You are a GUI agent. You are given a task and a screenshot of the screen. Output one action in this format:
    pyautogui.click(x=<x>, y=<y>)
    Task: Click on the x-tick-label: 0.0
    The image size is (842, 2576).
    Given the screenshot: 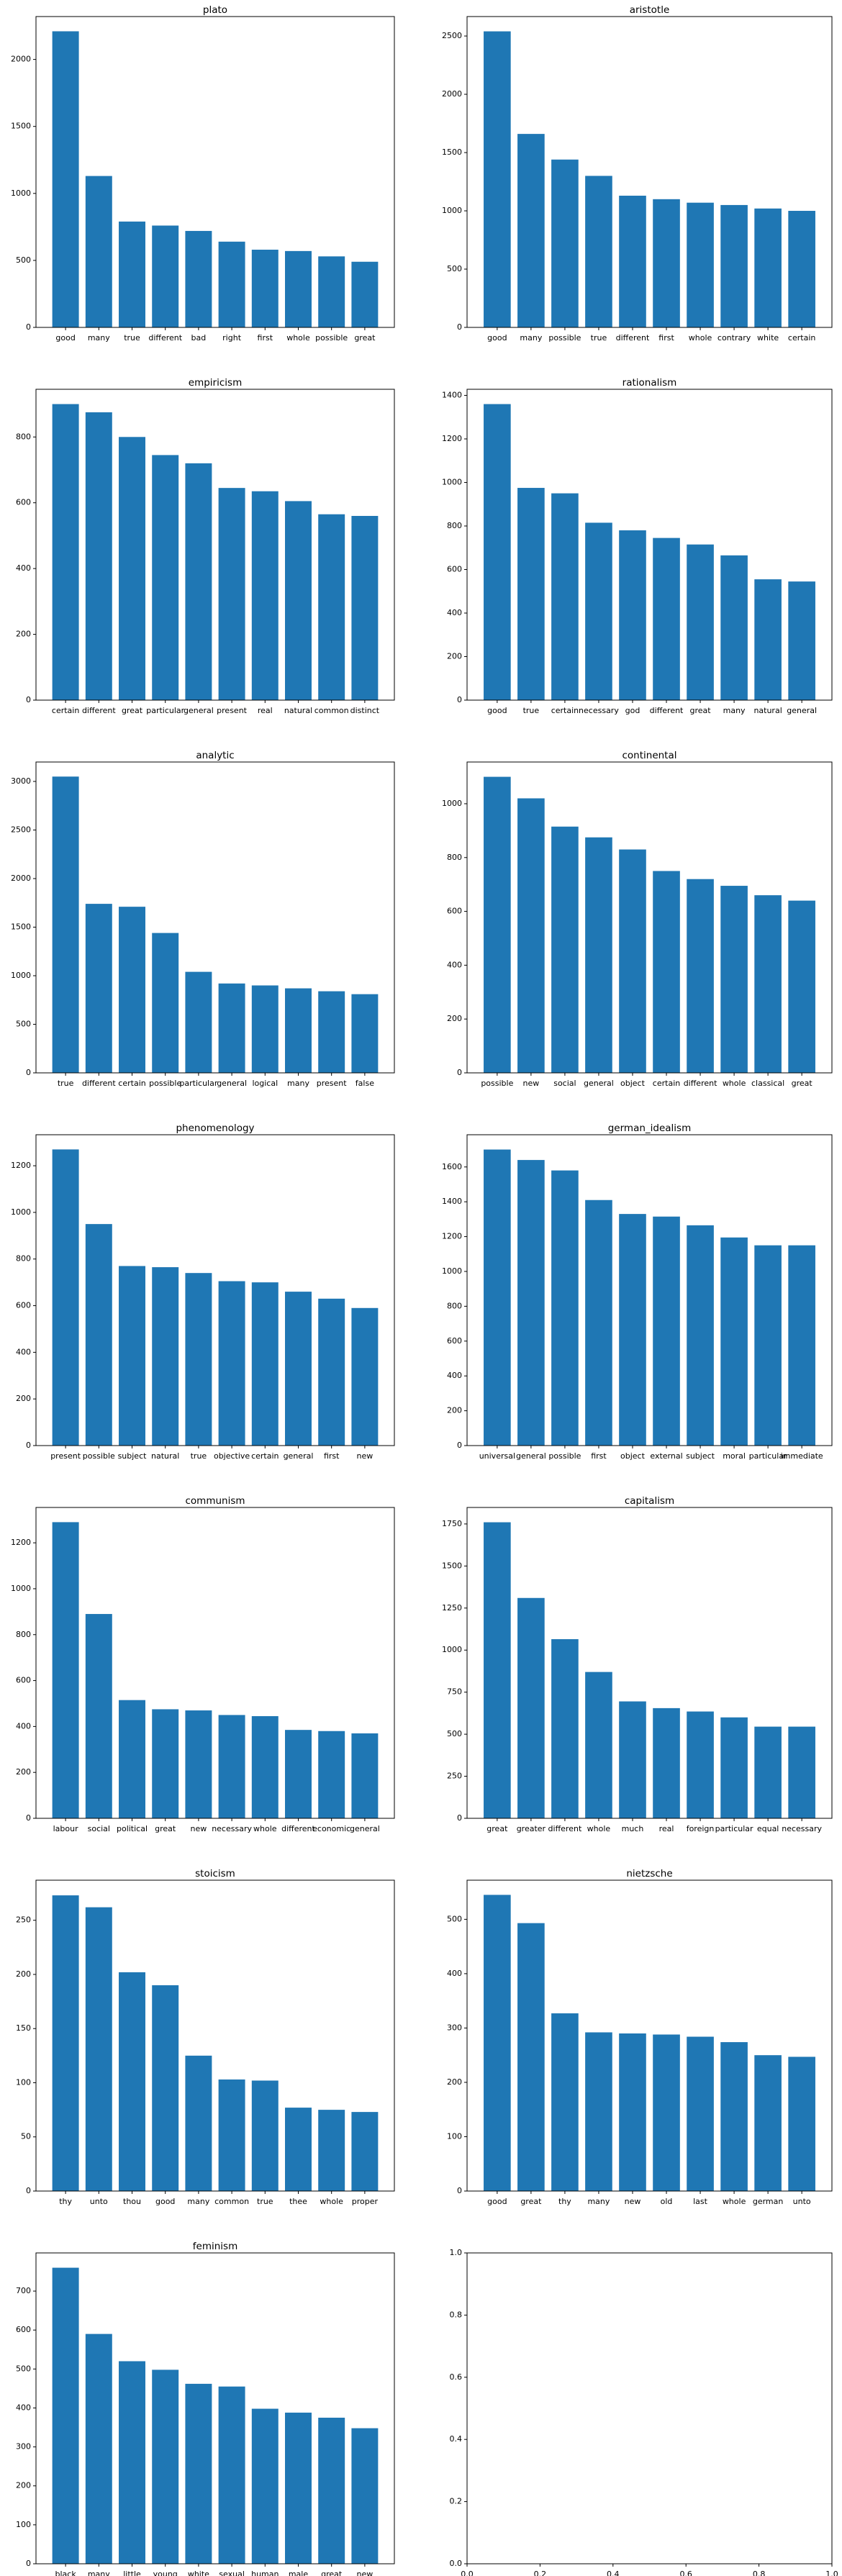 What is the action you would take?
    pyautogui.click(x=467, y=2573)
    